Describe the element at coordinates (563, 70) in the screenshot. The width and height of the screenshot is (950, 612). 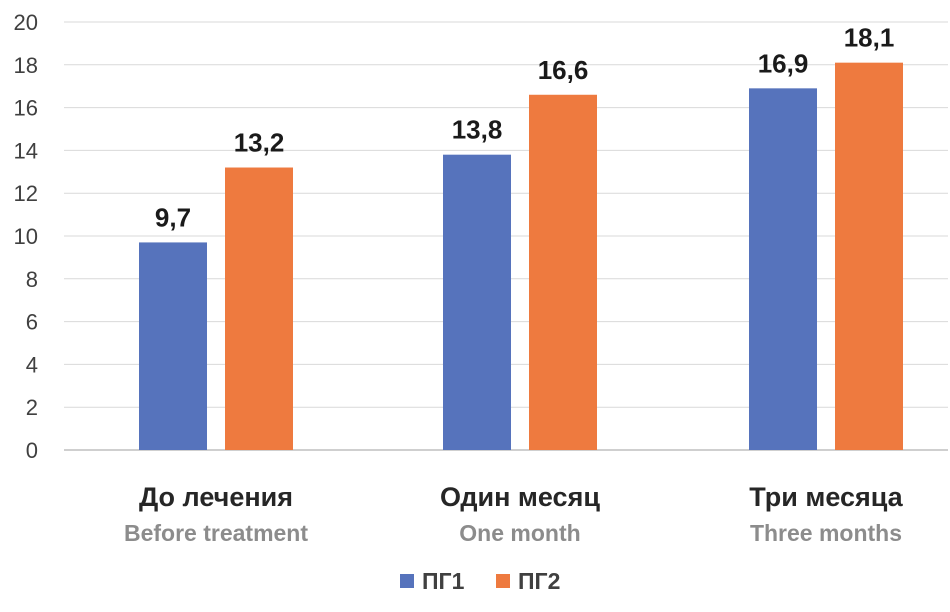
I see `data-label: 16,6` at that location.